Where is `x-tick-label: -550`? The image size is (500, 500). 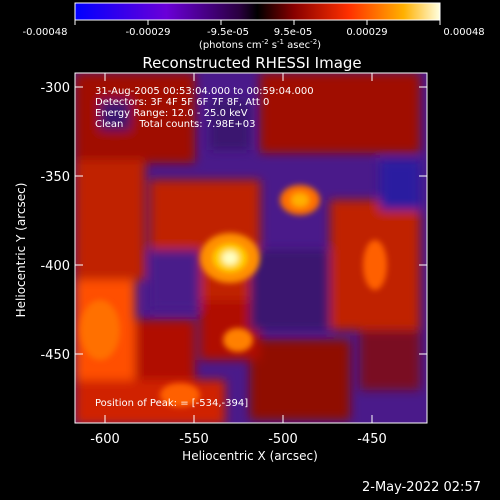
x-tick-label: -550 is located at coordinates (194, 439).